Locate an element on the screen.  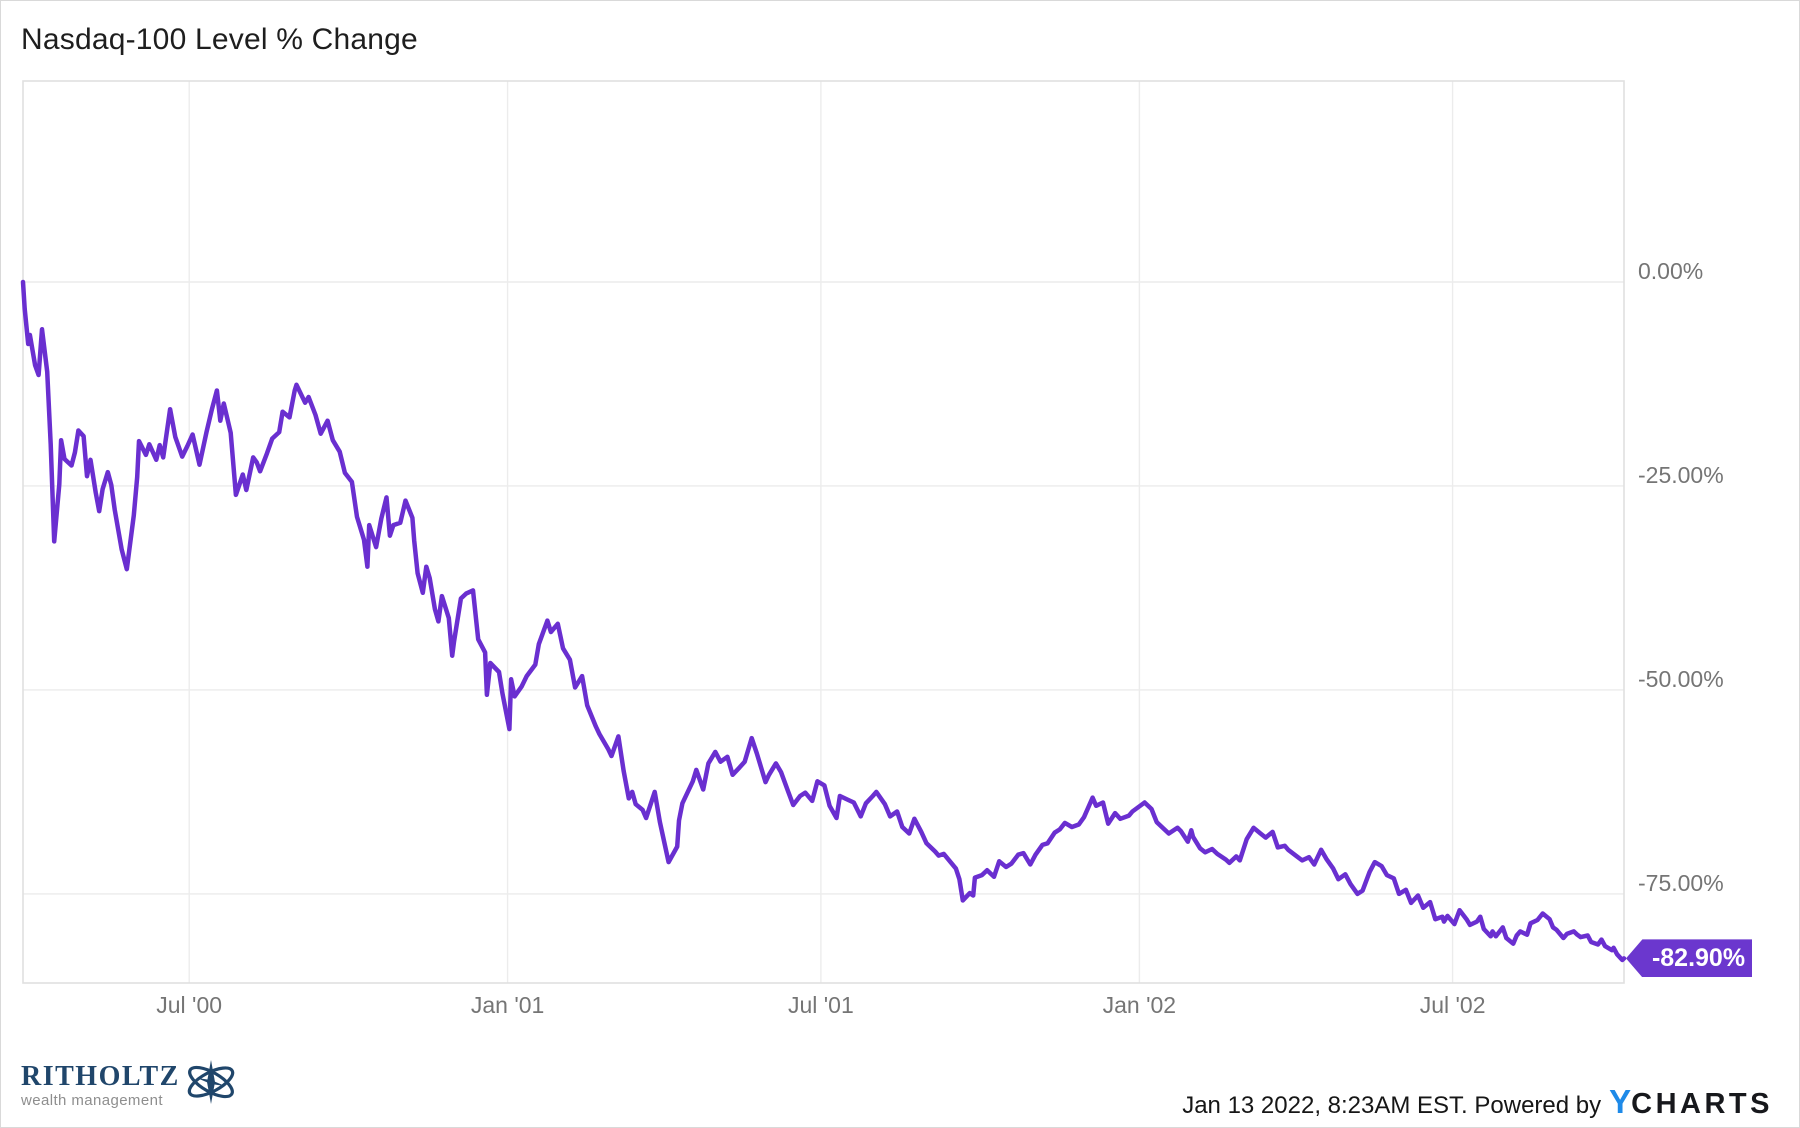
x-axis-tick-label: Jan '01 is located at coordinates (507, 1005).